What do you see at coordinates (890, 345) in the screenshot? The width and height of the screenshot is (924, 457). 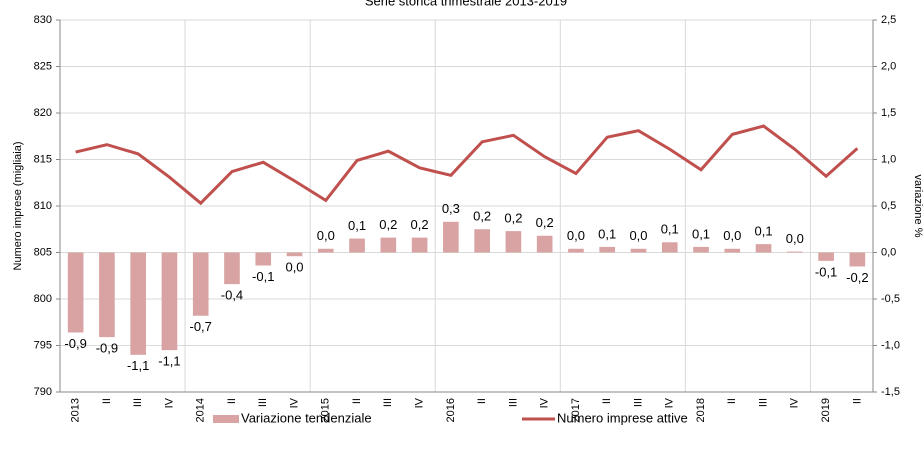 I see `y2-tick-label: -1,0` at bounding box center [890, 345].